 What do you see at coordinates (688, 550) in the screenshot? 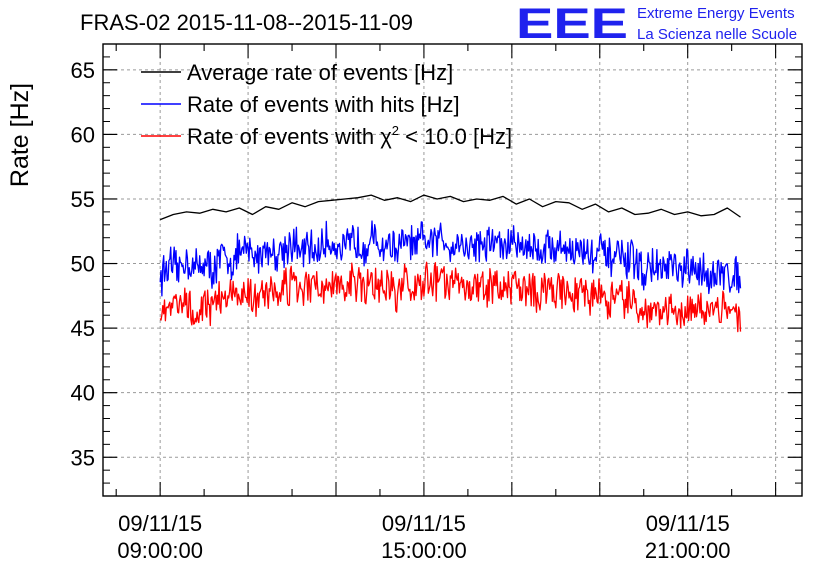
I see `x-tick-label-time: 21:00:00` at bounding box center [688, 550].